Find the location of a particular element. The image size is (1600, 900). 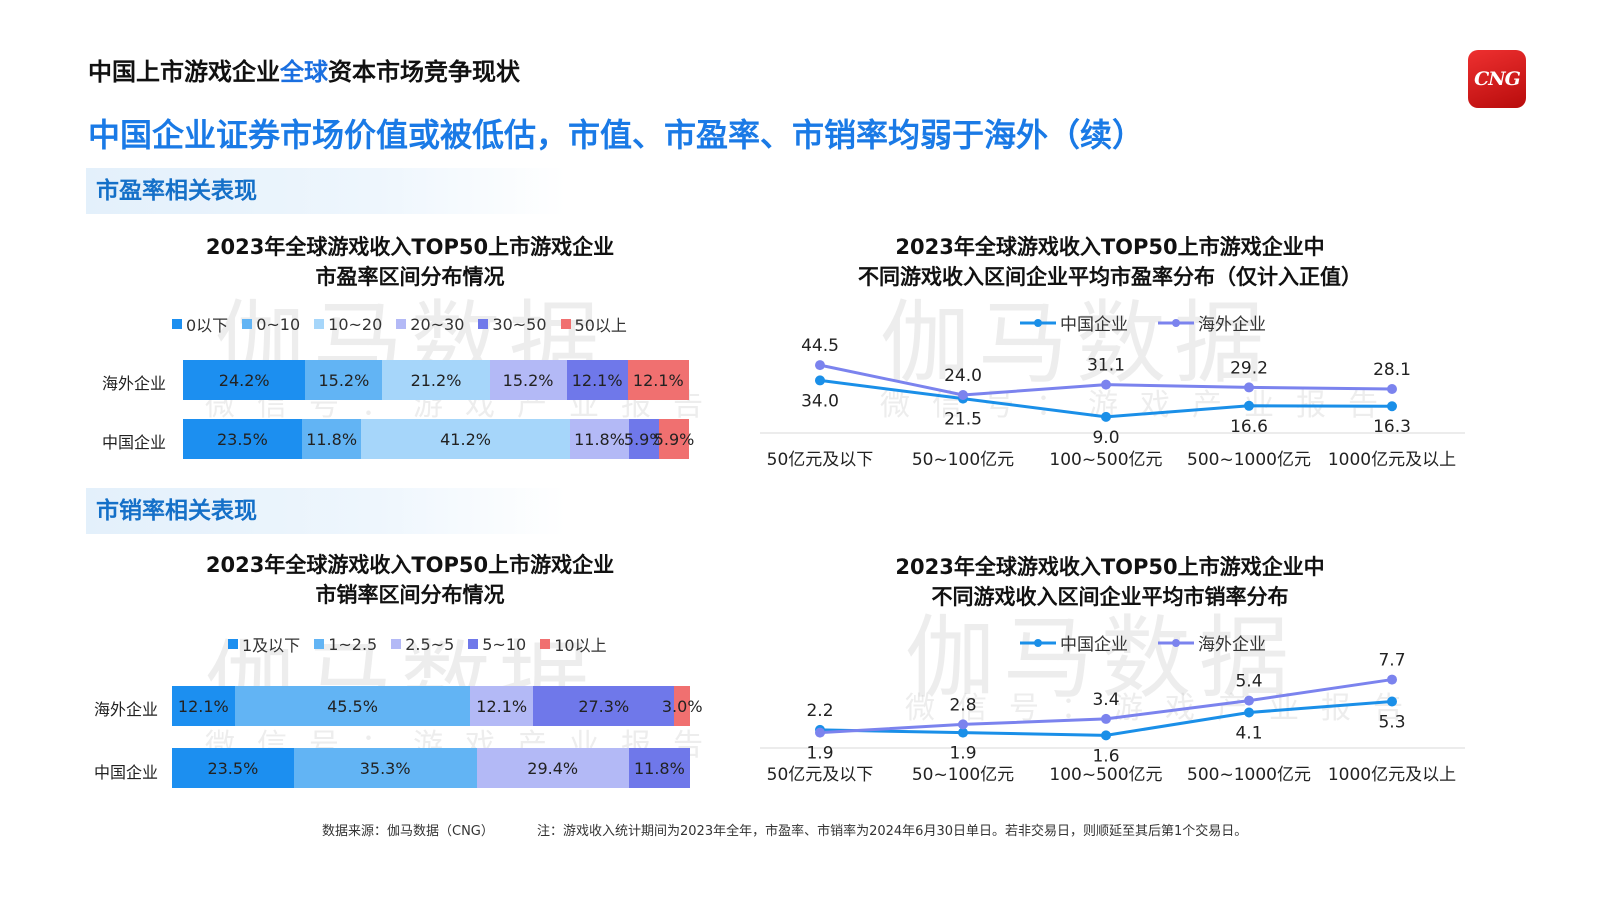

bar-segment: 24.2% is located at coordinates (244, 380).